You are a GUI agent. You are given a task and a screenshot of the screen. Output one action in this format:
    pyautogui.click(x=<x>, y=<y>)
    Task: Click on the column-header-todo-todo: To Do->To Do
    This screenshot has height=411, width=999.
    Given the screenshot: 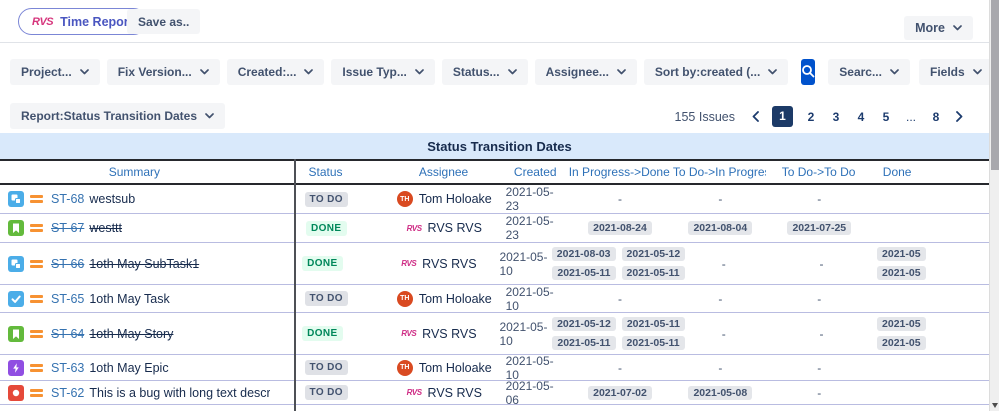 What is the action you would take?
    pyautogui.click(x=818, y=172)
    